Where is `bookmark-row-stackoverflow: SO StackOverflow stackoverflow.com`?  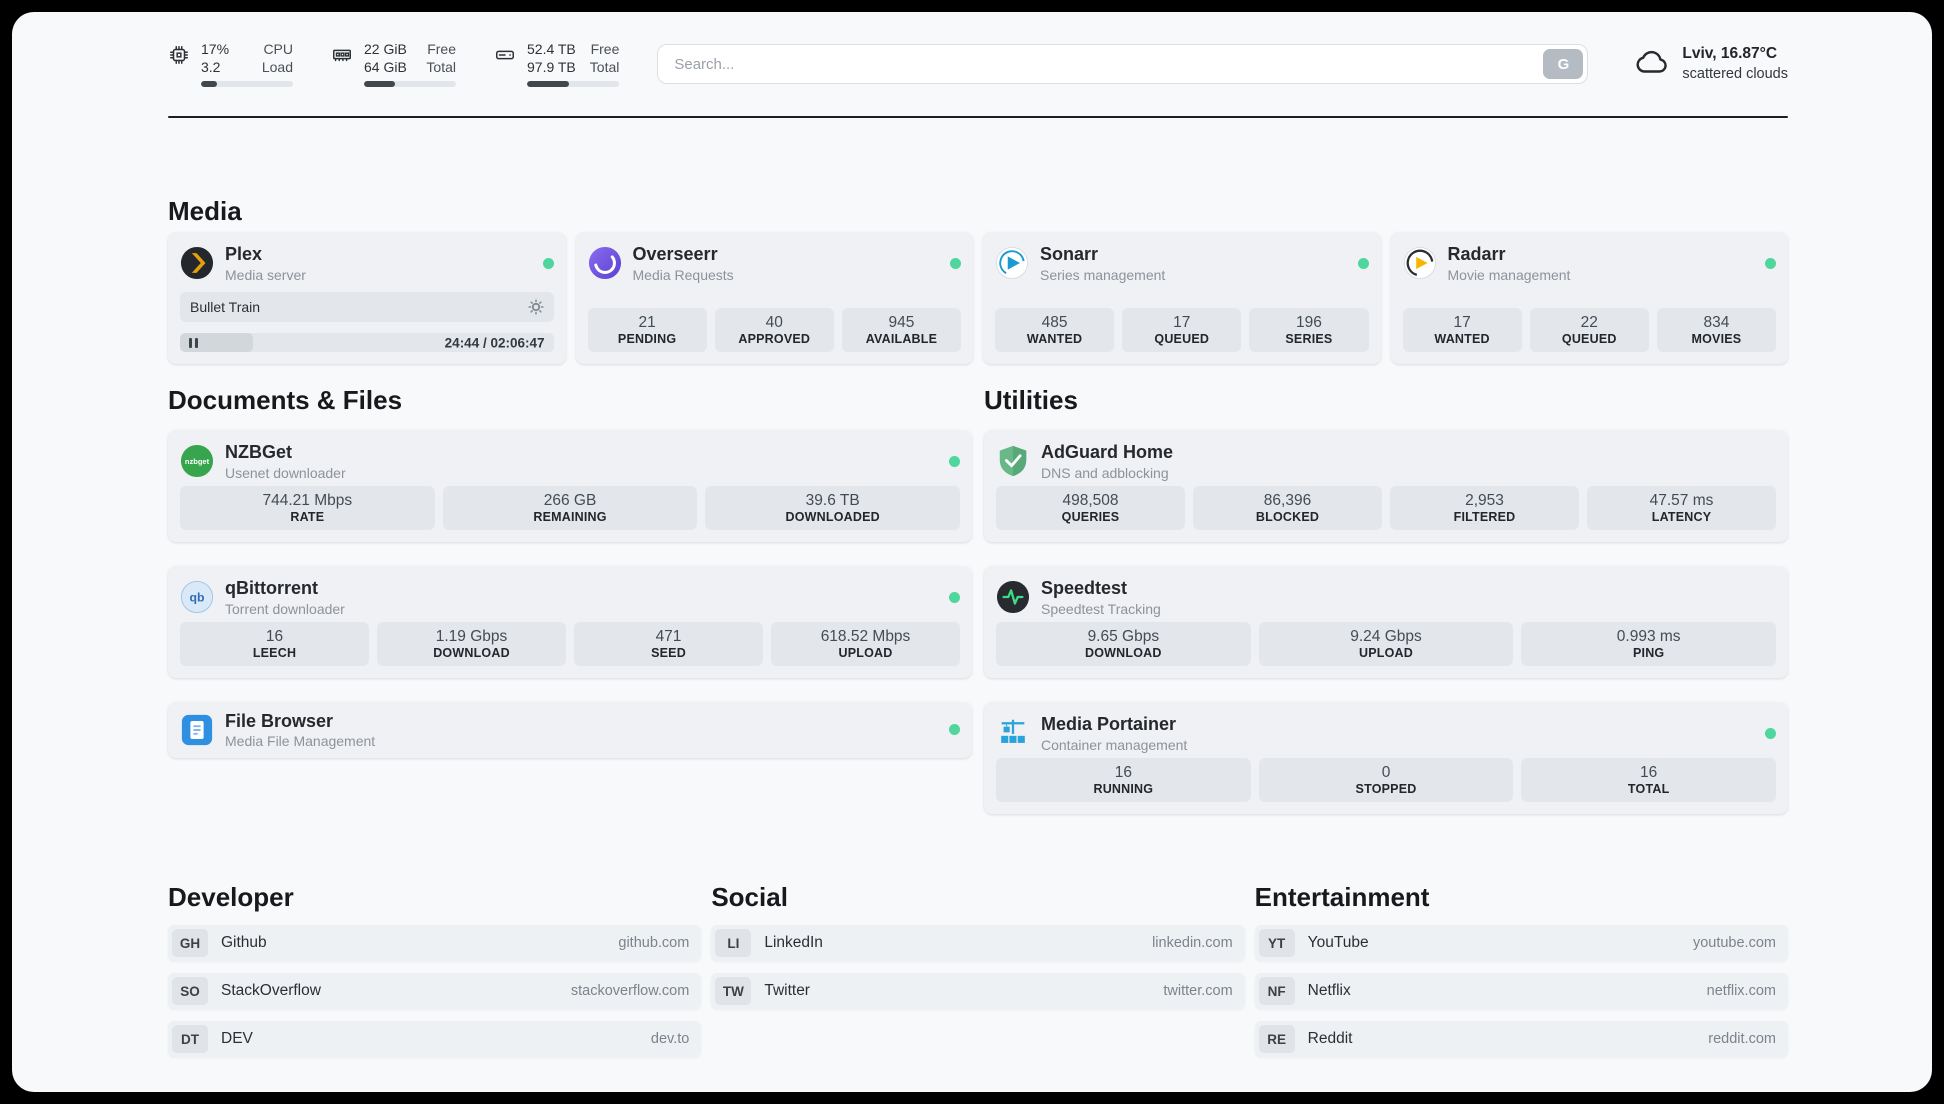 bookmark-row-stackoverflow: SO StackOverflow stackoverflow.com is located at coordinates (435, 991).